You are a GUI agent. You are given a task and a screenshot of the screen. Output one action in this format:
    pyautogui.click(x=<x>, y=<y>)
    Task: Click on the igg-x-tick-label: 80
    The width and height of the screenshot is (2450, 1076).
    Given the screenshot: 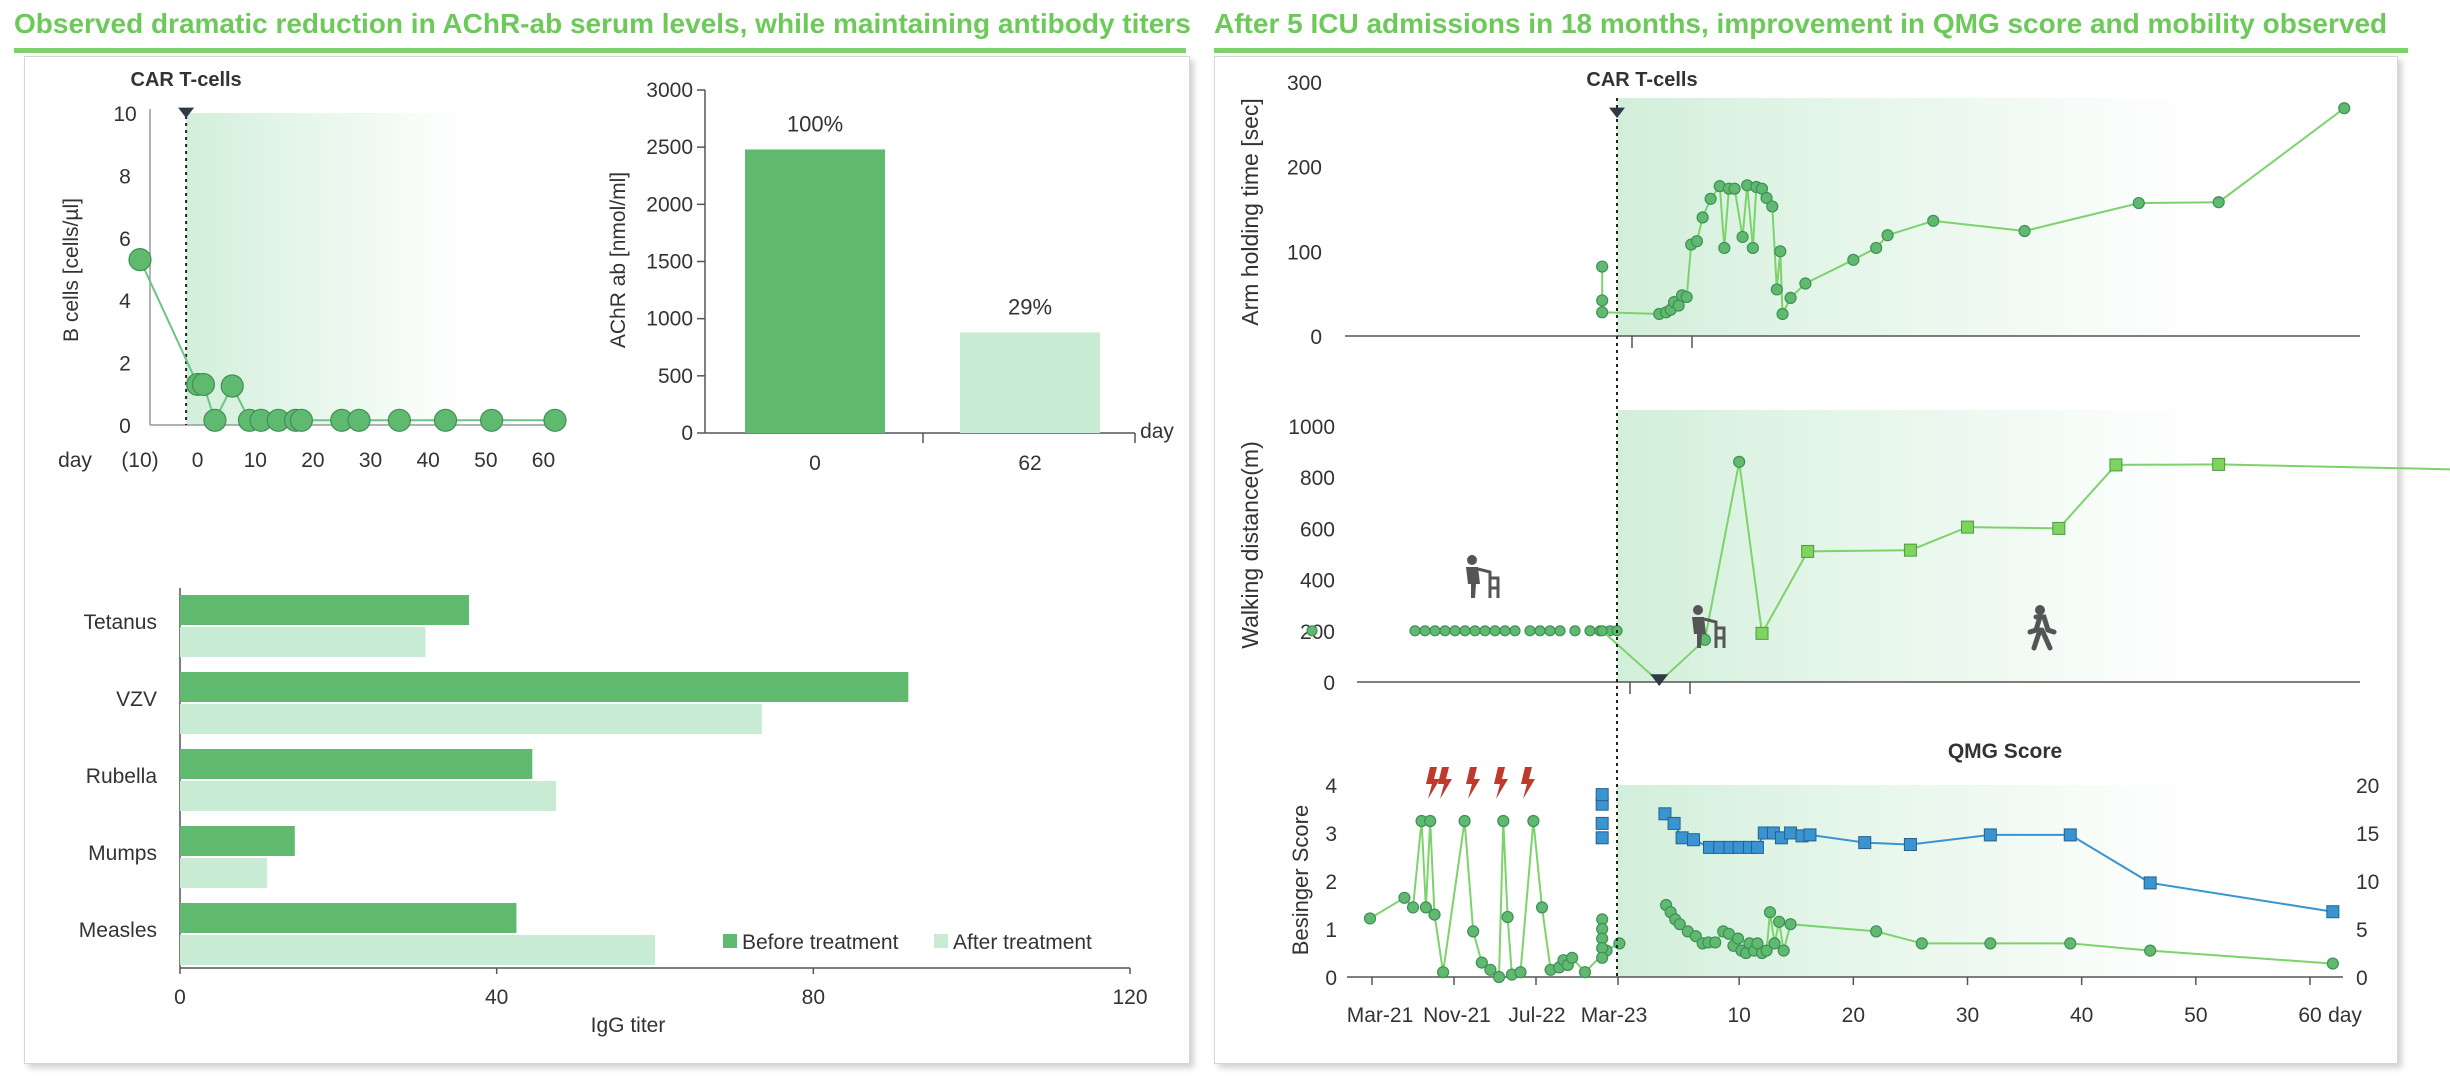 What is the action you would take?
    pyautogui.click(x=813, y=997)
    